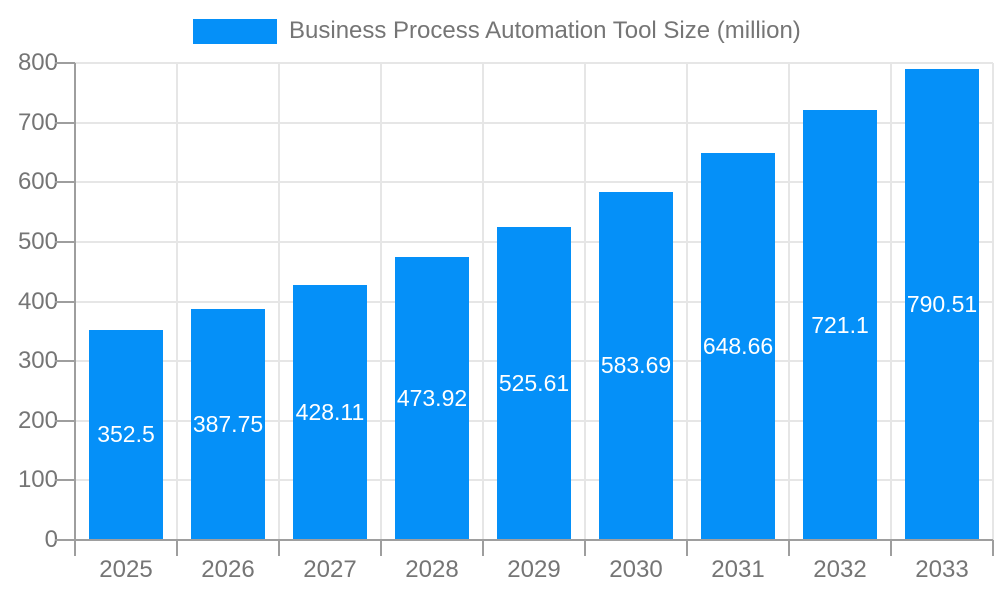 This screenshot has width=1000, height=600. What do you see at coordinates (432, 569) in the screenshot?
I see `x-tick-label: 2028` at bounding box center [432, 569].